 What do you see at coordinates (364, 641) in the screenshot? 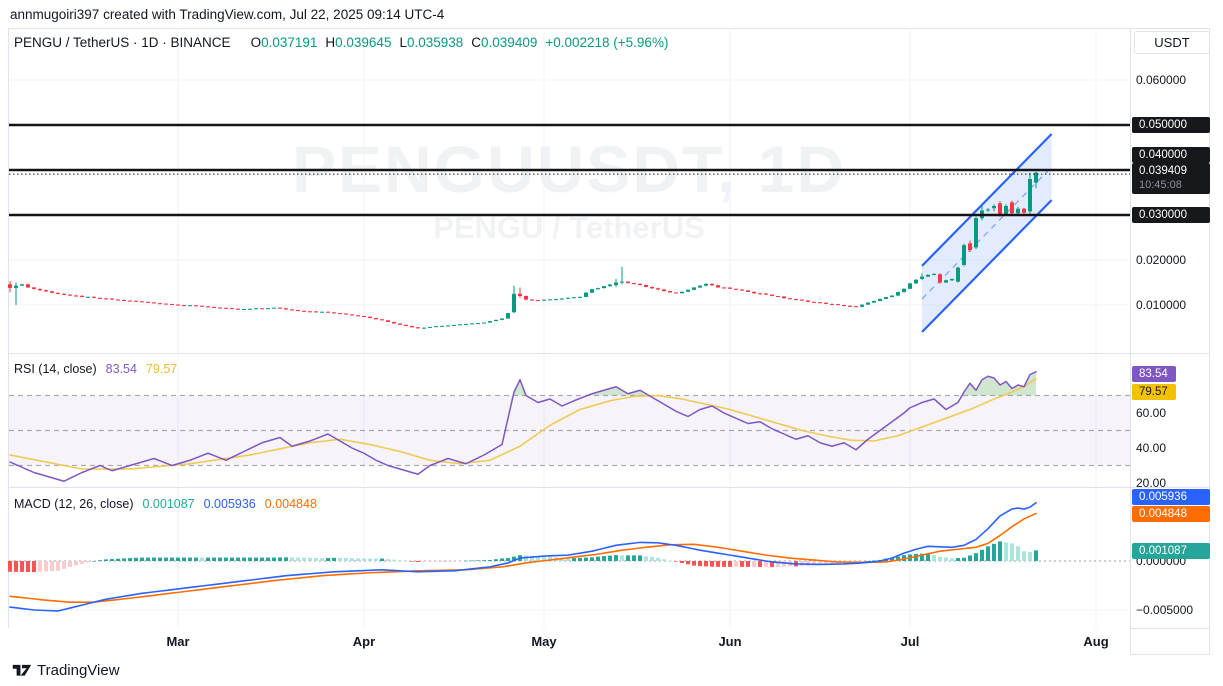
I see `month-label-apr: Apr` at bounding box center [364, 641].